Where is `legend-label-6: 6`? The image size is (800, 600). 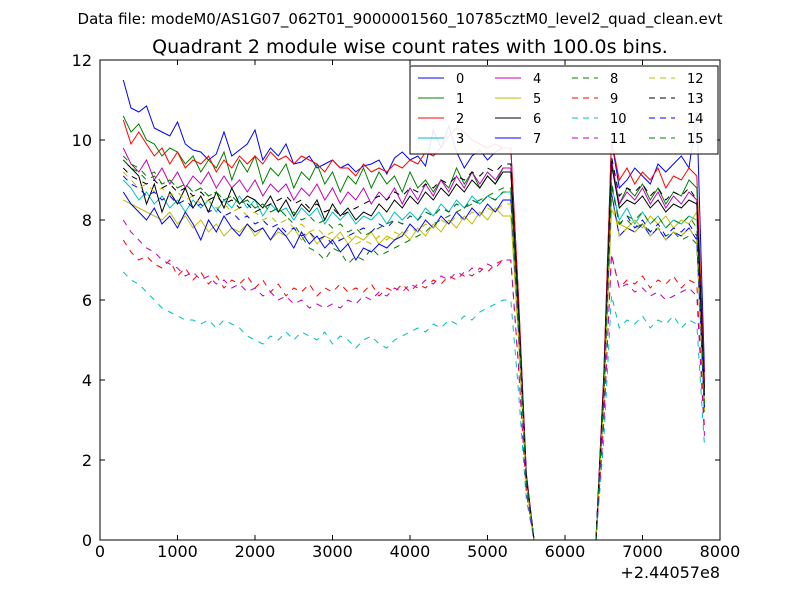
legend-label-6: 6 is located at coordinates (537, 119).